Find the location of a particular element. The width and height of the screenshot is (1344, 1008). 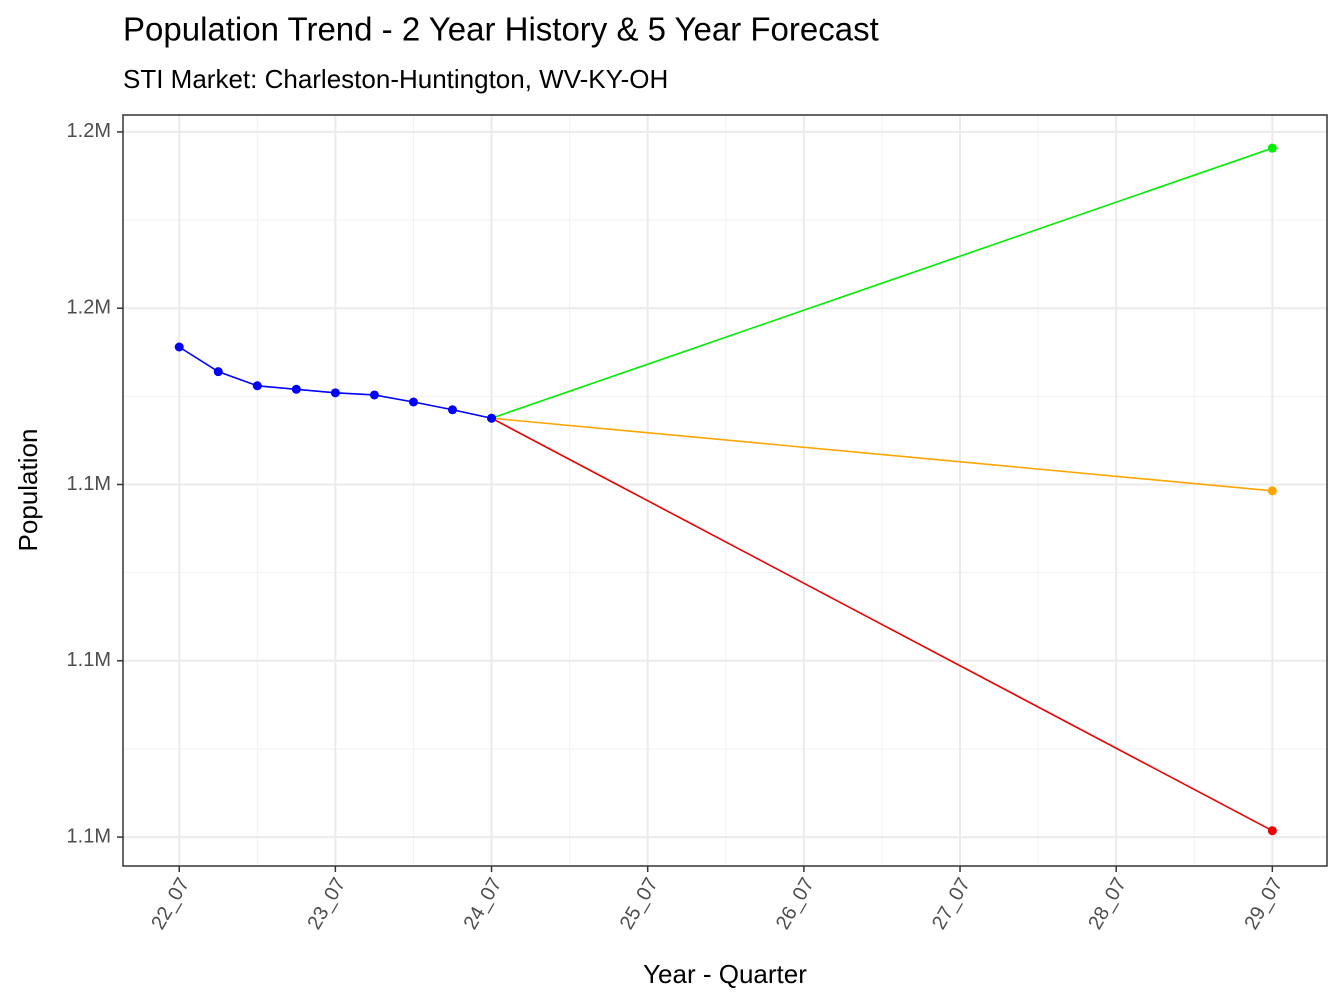

x-tick-label: 25_07 is located at coordinates (639, 903).